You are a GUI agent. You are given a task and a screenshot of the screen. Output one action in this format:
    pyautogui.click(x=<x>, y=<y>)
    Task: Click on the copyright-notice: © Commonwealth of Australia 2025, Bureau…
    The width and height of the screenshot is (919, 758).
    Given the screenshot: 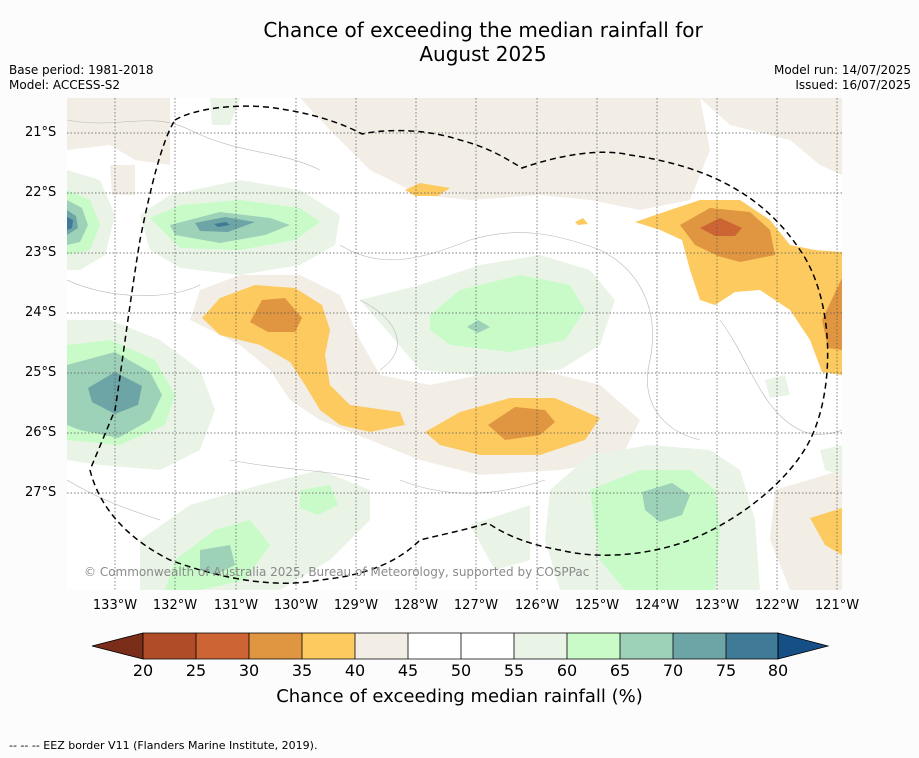 What is the action you would take?
    pyautogui.click(x=337, y=572)
    